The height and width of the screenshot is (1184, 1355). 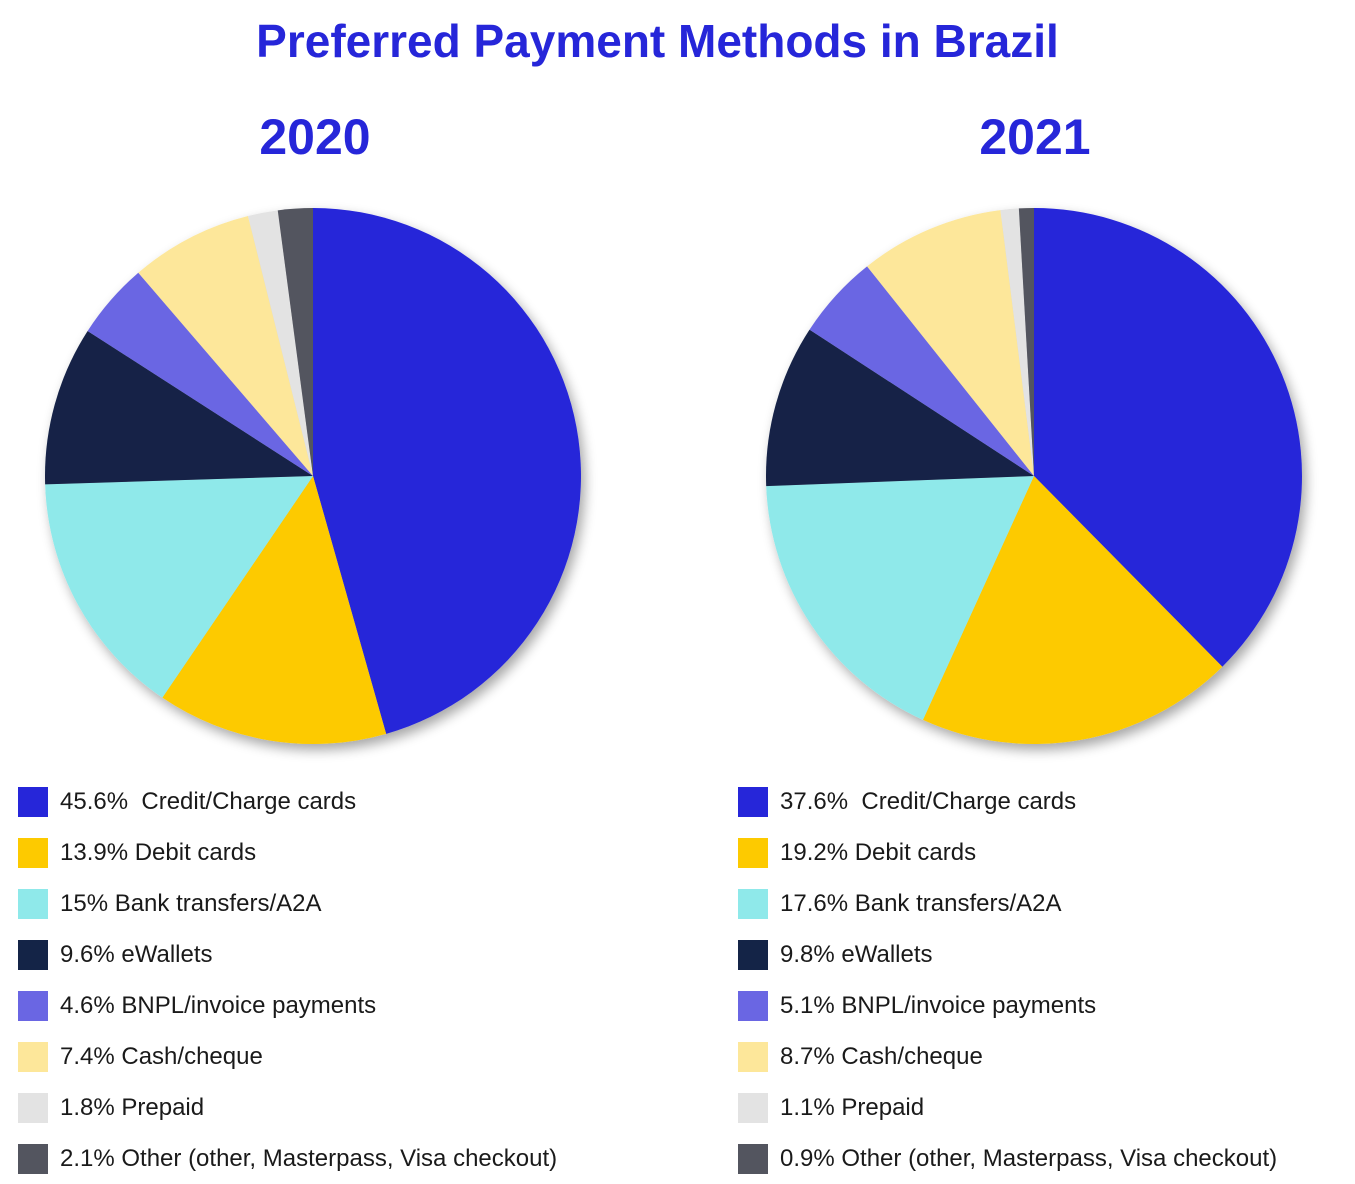 I want to click on legend-label: 7.4% Cash/cheque, so click(x=161, y=1056).